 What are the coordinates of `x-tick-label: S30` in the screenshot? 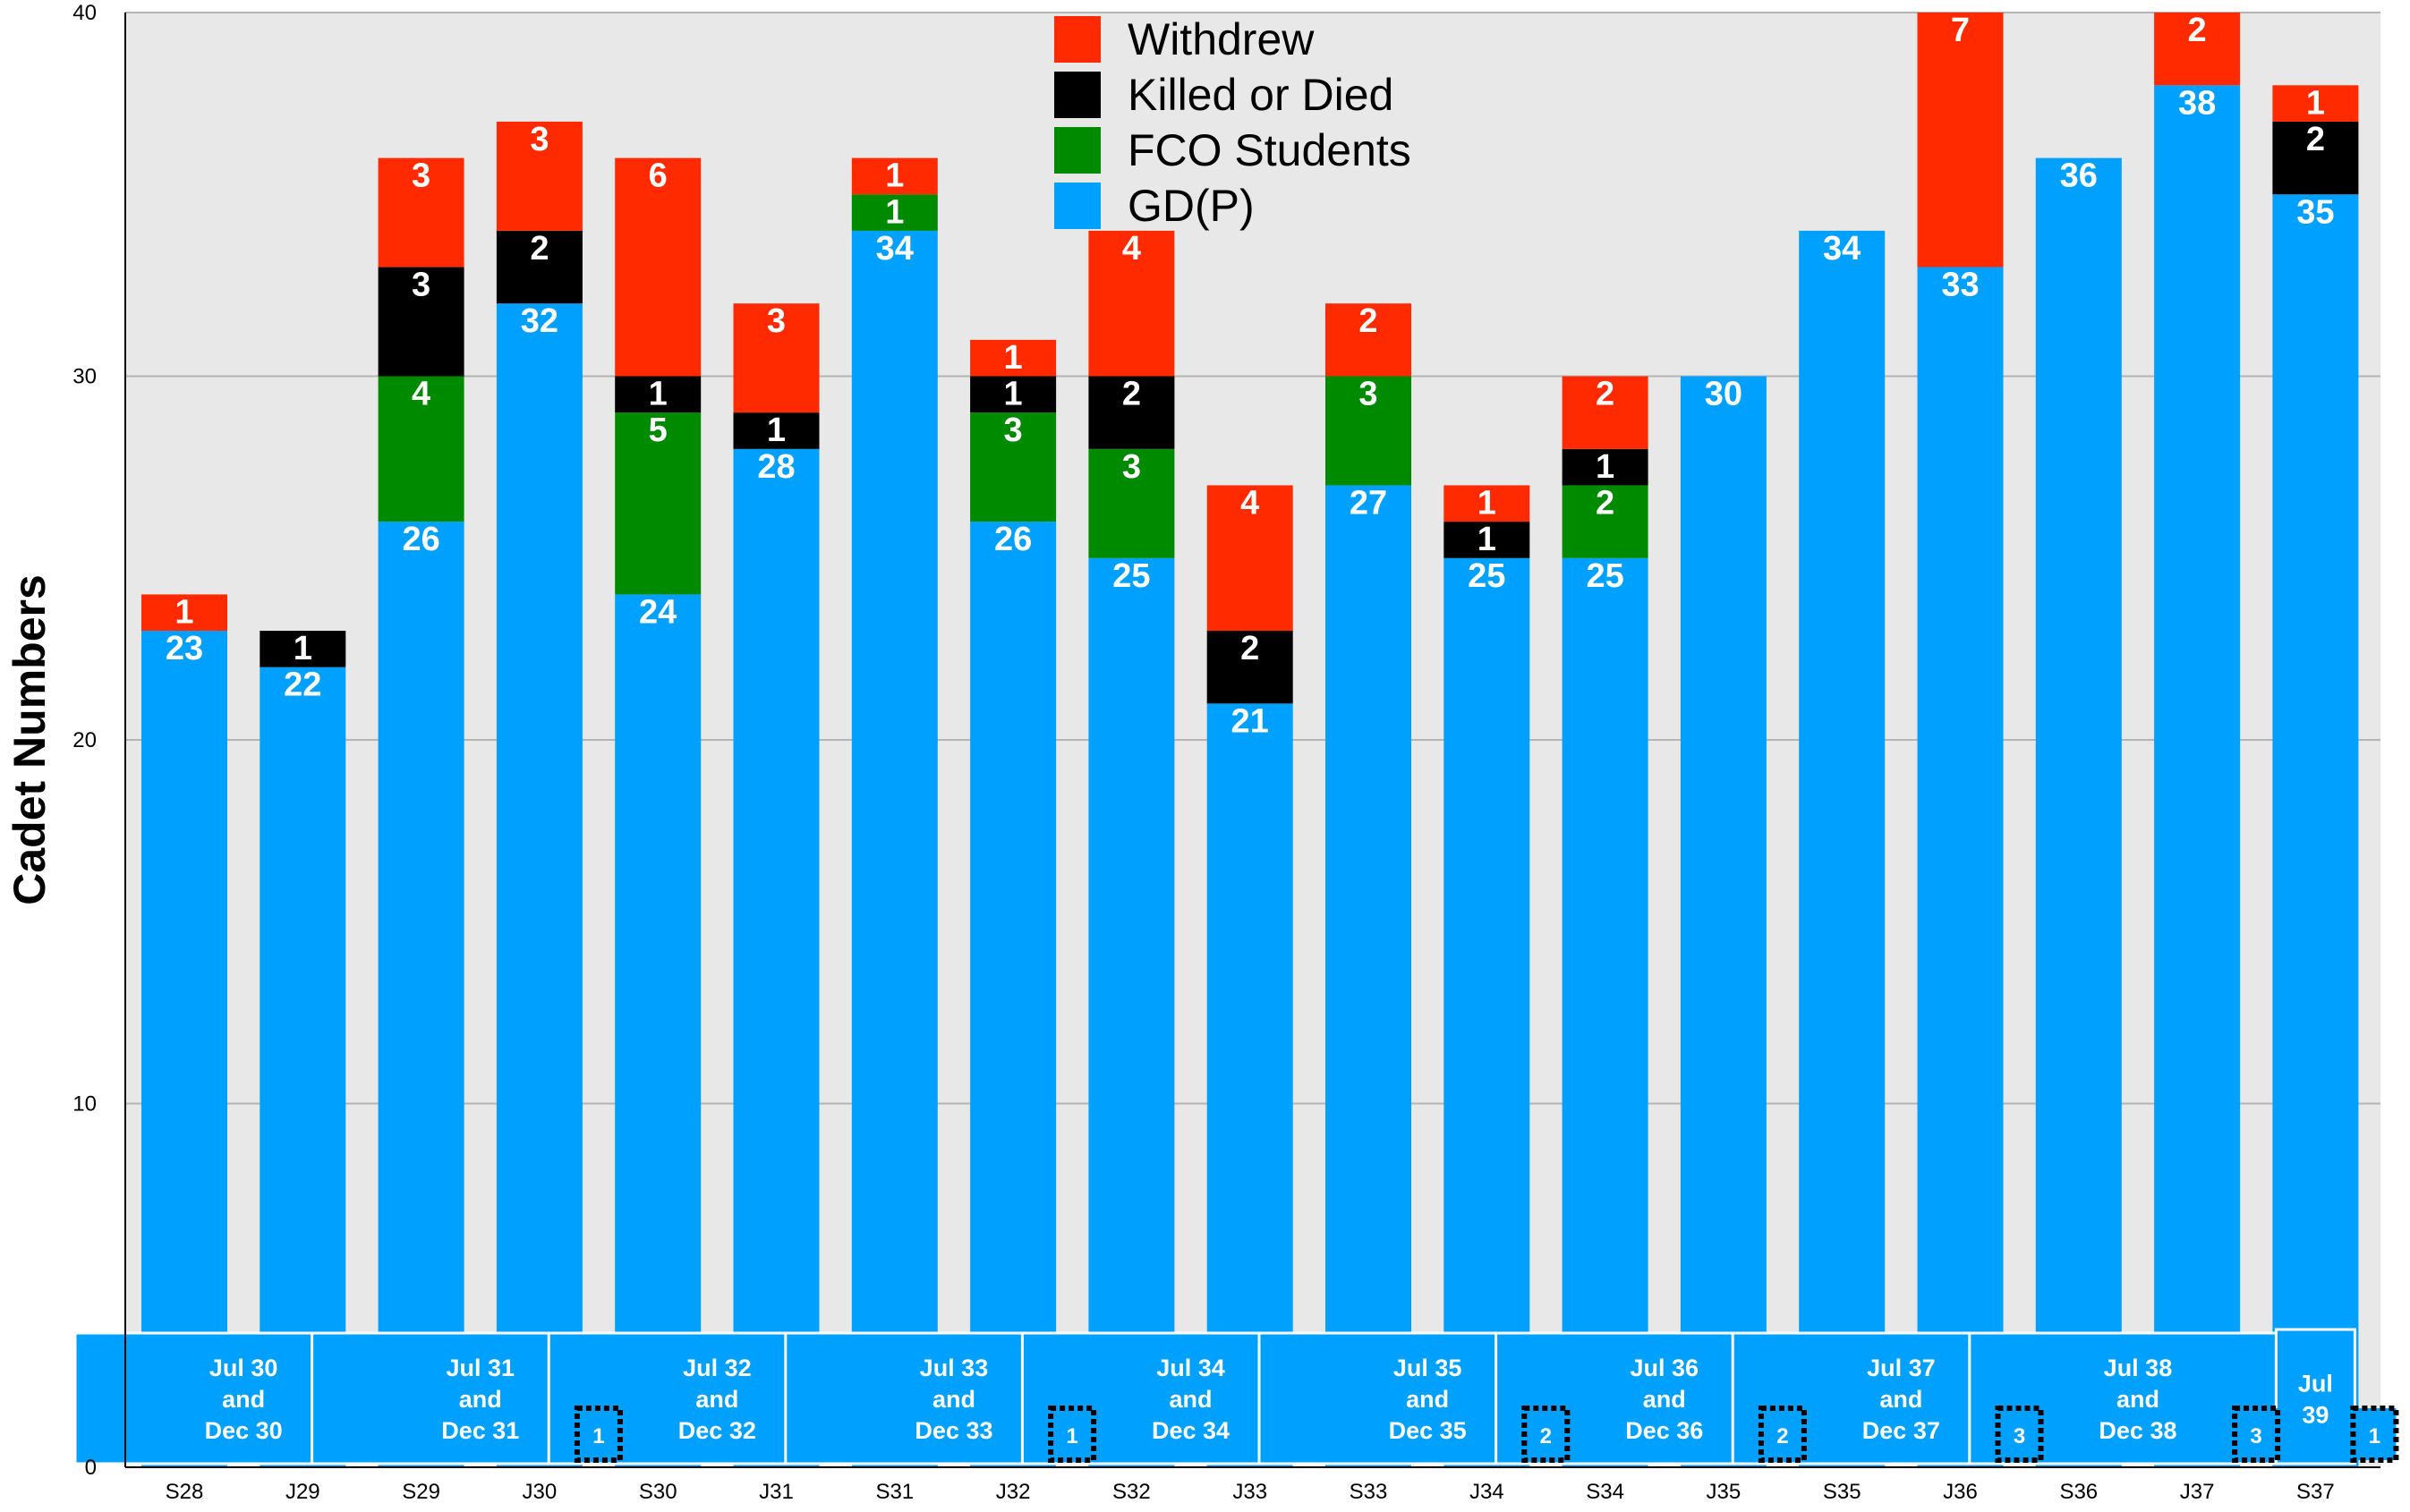 It's located at (658, 1492).